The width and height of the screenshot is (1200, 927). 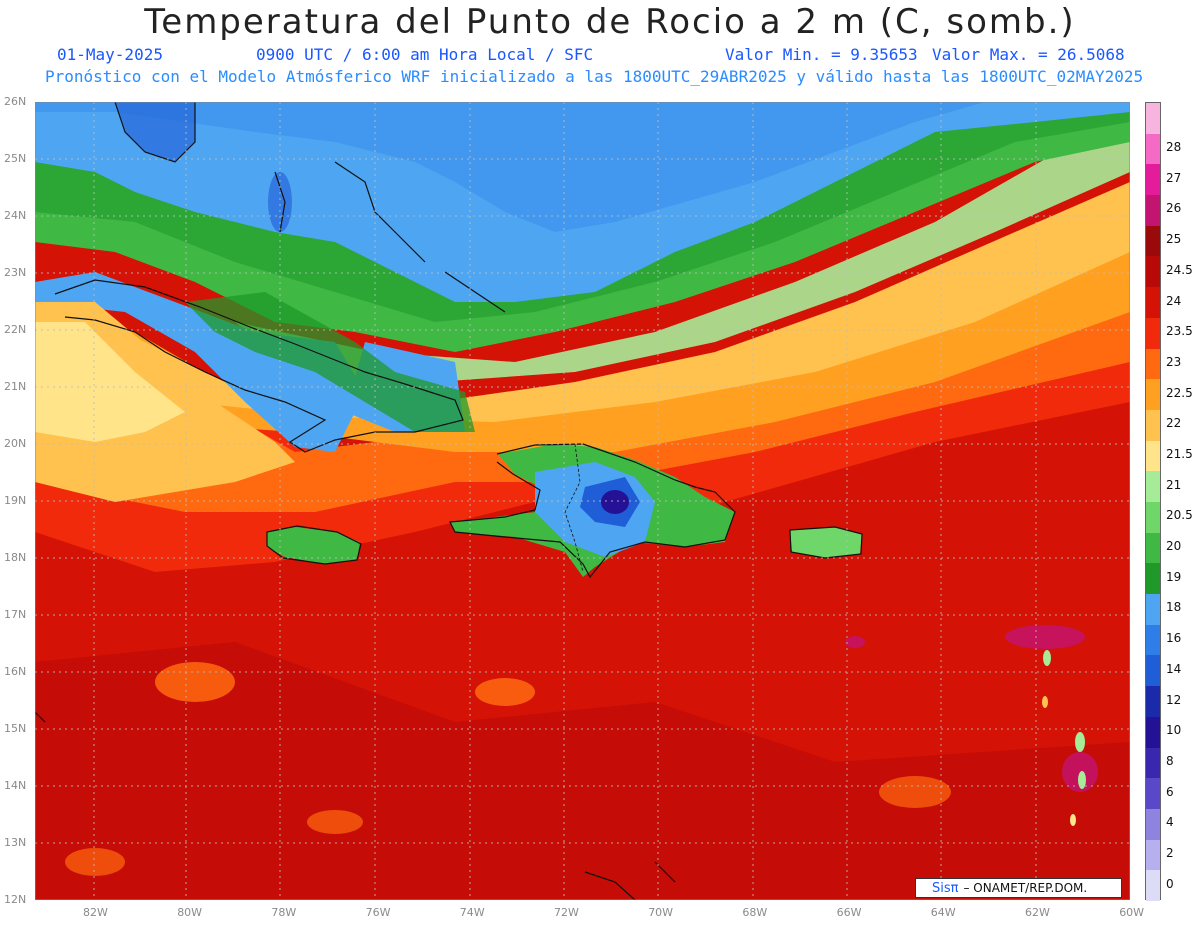 What do you see at coordinates (1174, 147) in the screenshot?
I see `colorbar-label: 28` at bounding box center [1174, 147].